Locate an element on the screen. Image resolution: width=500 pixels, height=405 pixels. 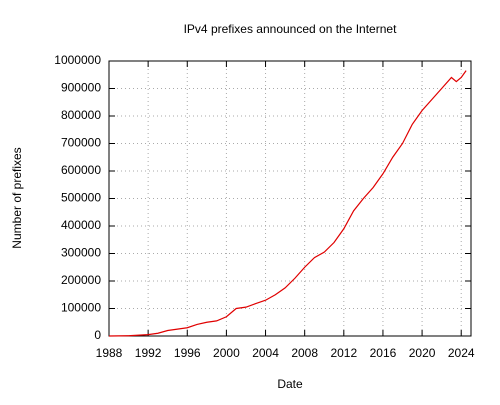
y-tick-label: 500000 is located at coordinates (81, 198).